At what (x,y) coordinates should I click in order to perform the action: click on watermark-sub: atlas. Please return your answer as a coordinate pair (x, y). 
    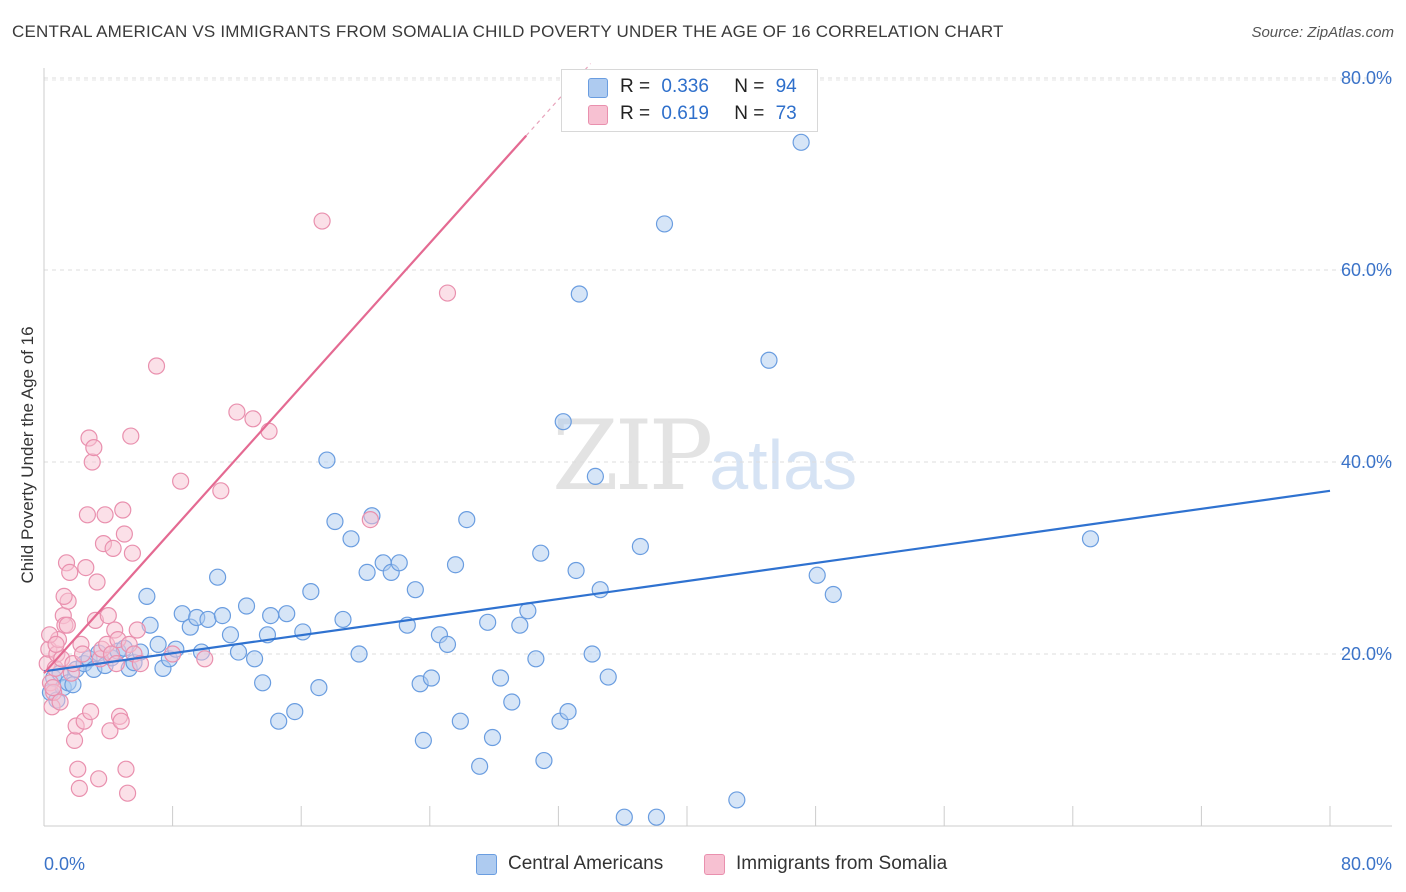
    Looking at the image, I should click on (783, 465).